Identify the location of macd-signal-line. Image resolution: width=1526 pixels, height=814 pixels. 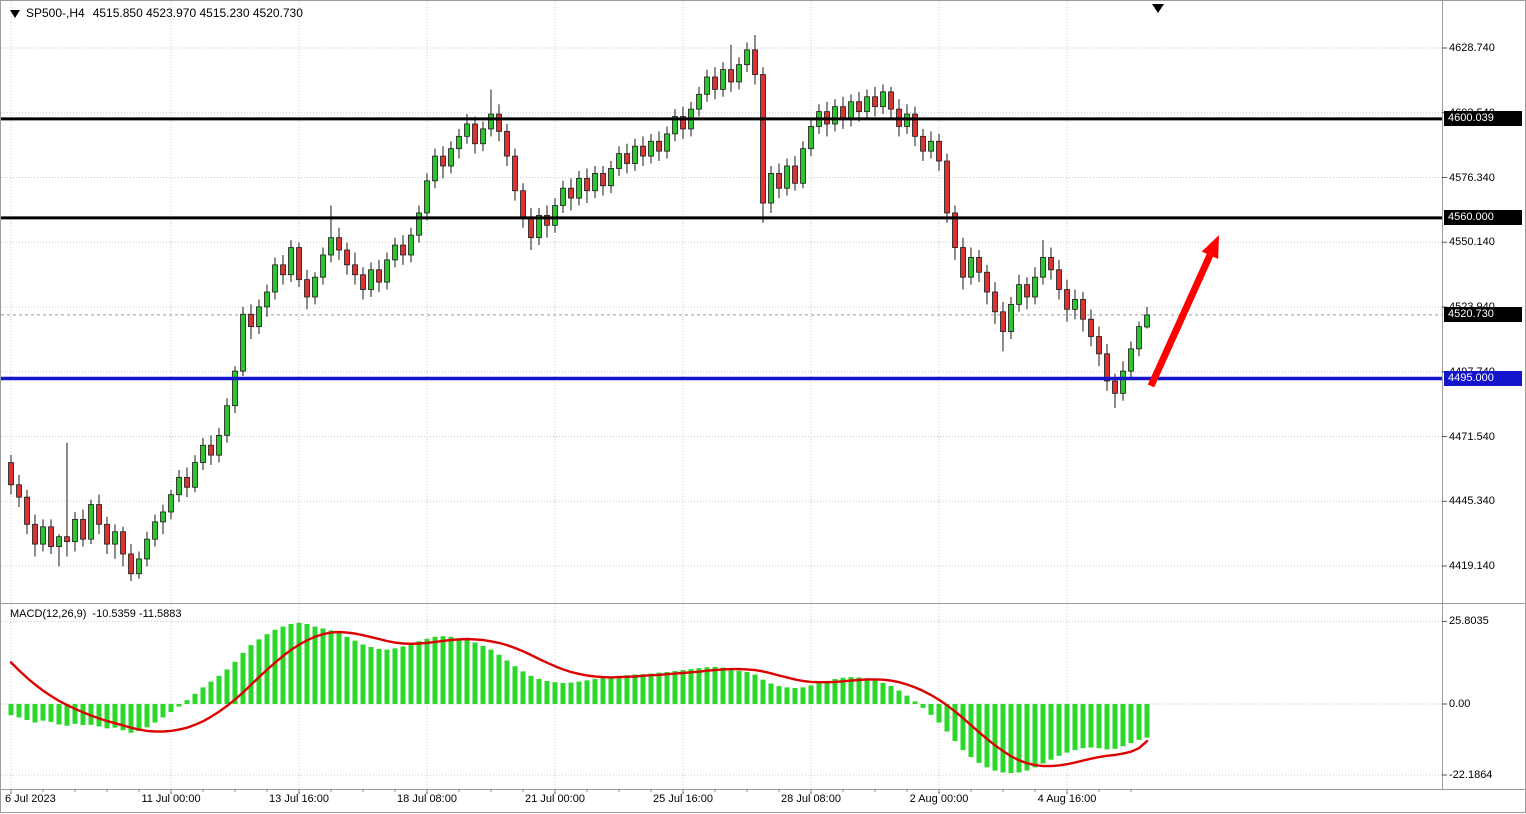
(579, 699).